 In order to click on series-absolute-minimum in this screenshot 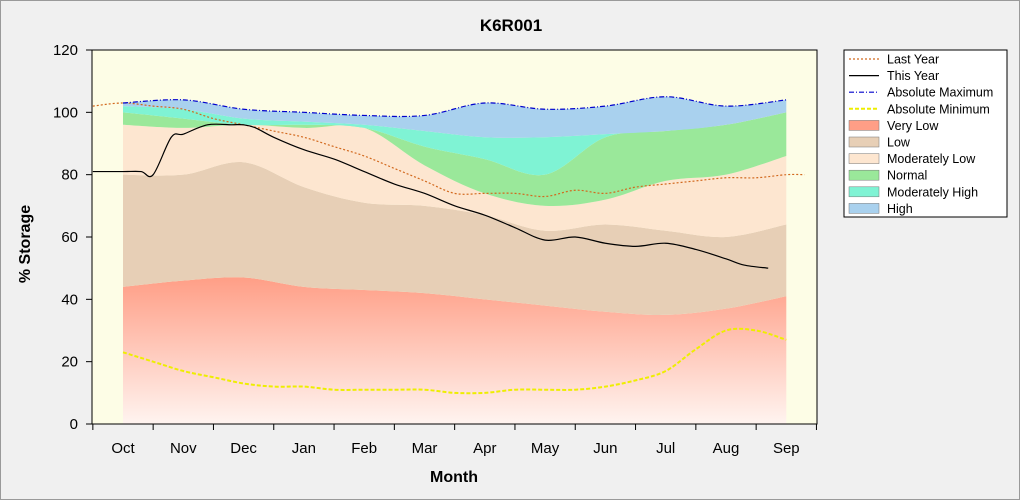, I will do `click(454, 361)`.